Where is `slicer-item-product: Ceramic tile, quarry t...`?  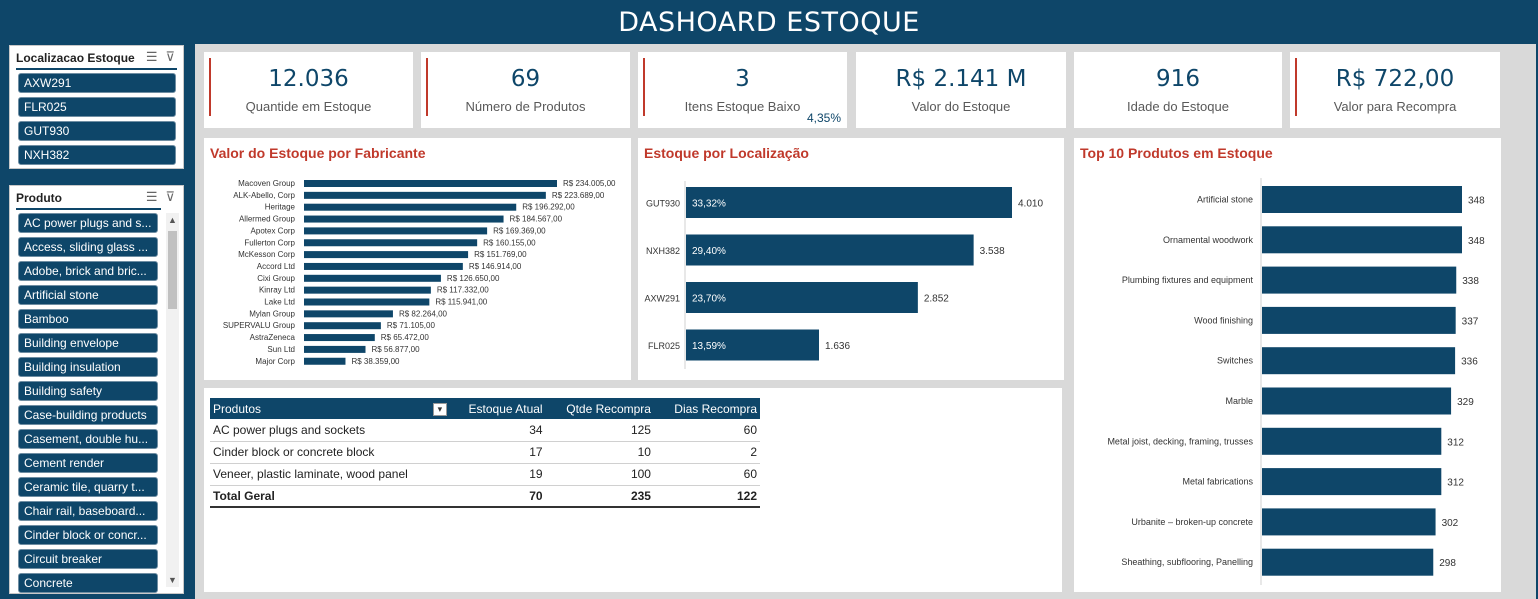
slicer-item-product: Ceramic tile, quarry t... is located at coordinates (88, 487).